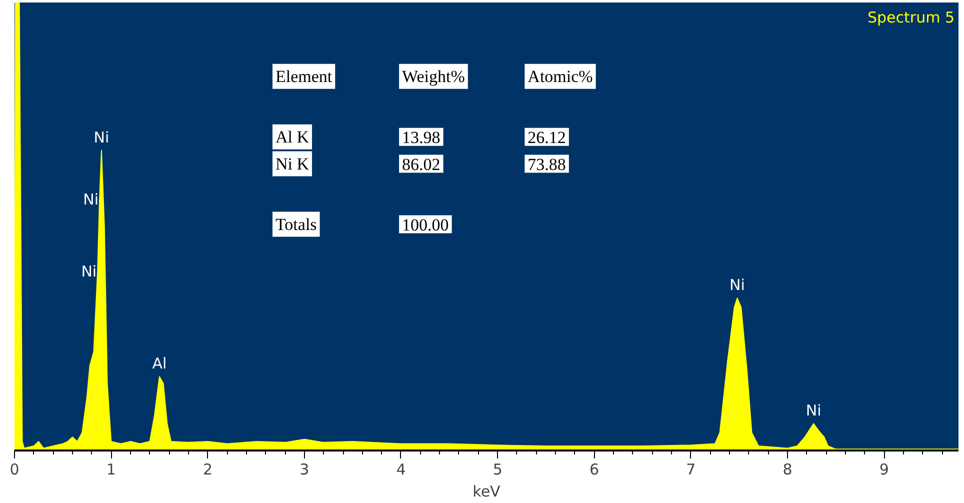 Image resolution: width=964 pixels, height=503 pixels. I want to click on chart-title: Spectrum 5, so click(911, 17).